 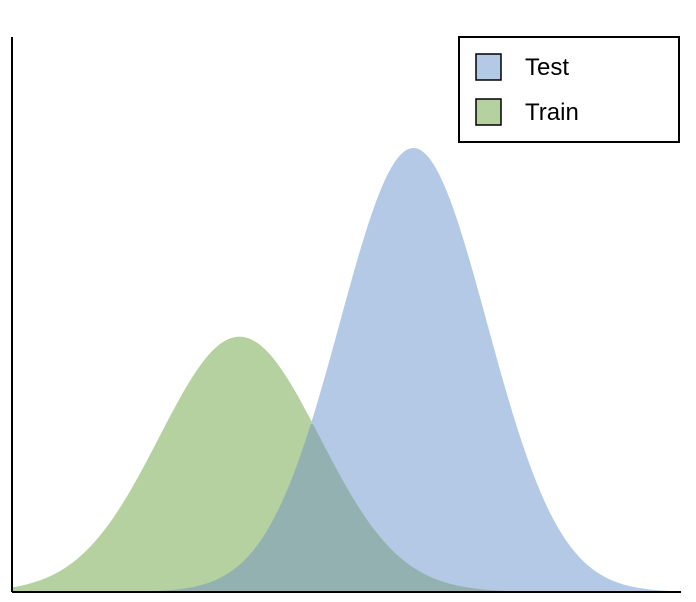 I want to click on legend-box, so click(x=569, y=89).